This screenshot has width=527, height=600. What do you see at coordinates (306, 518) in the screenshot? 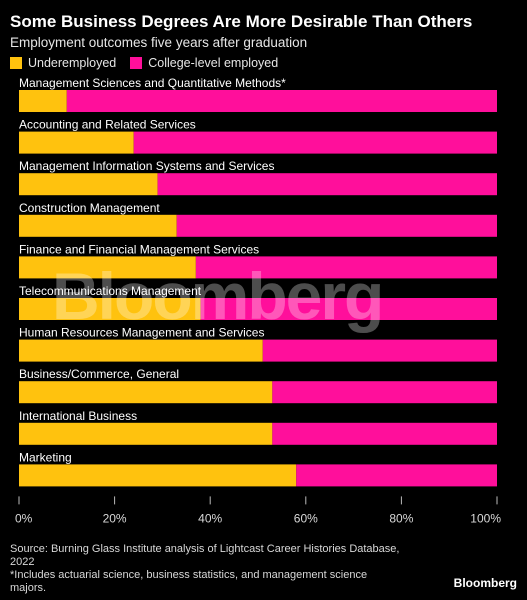
I see `x-tick-label: 60%` at bounding box center [306, 518].